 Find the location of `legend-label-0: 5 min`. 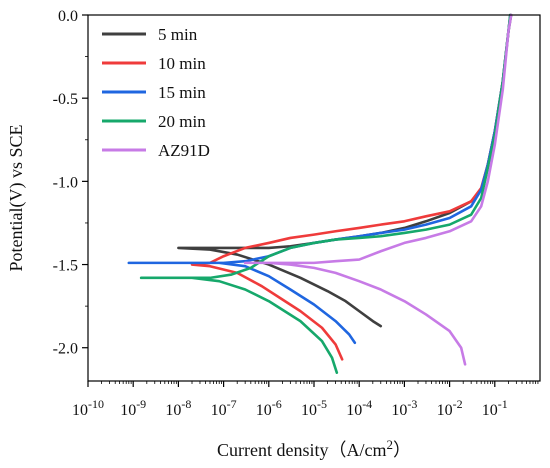

legend-label-0: 5 min is located at coordinates (178, 34).